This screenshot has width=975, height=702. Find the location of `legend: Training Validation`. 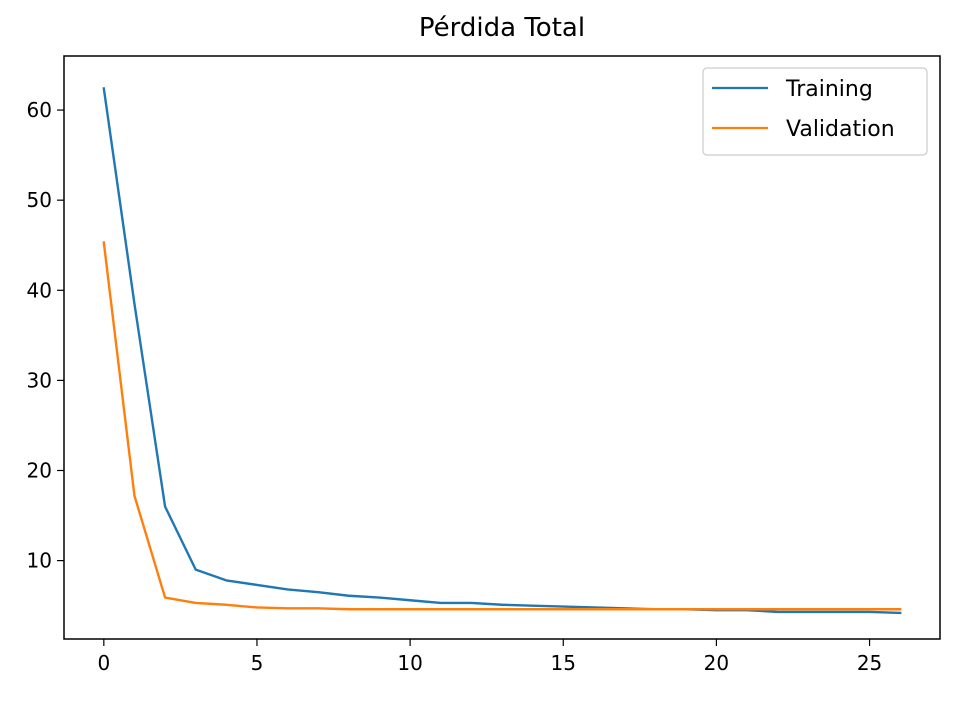

legend: Training Validation is located at coordinates (815, 111).